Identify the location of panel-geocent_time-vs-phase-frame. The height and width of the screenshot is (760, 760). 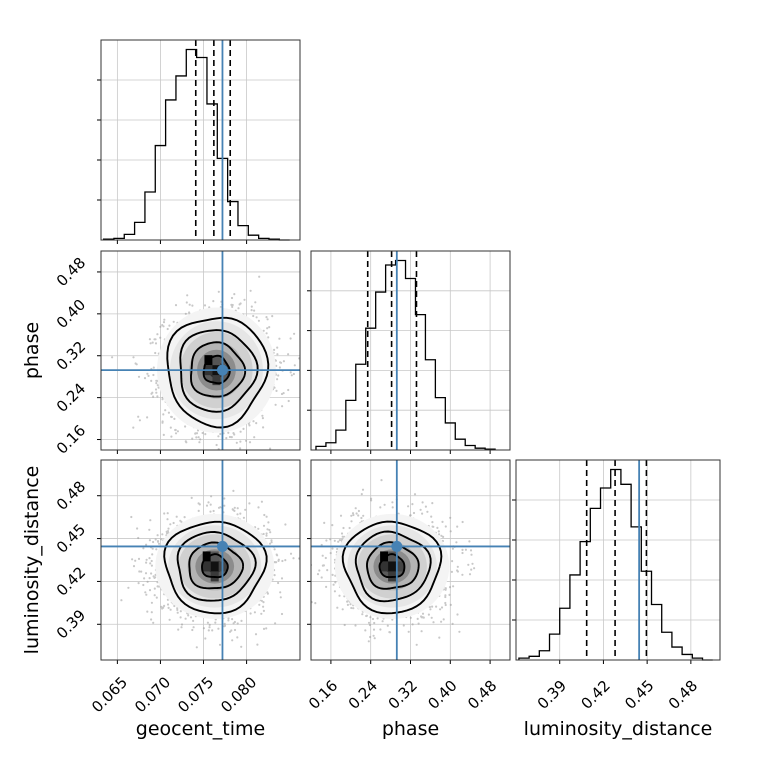
(200, 350).